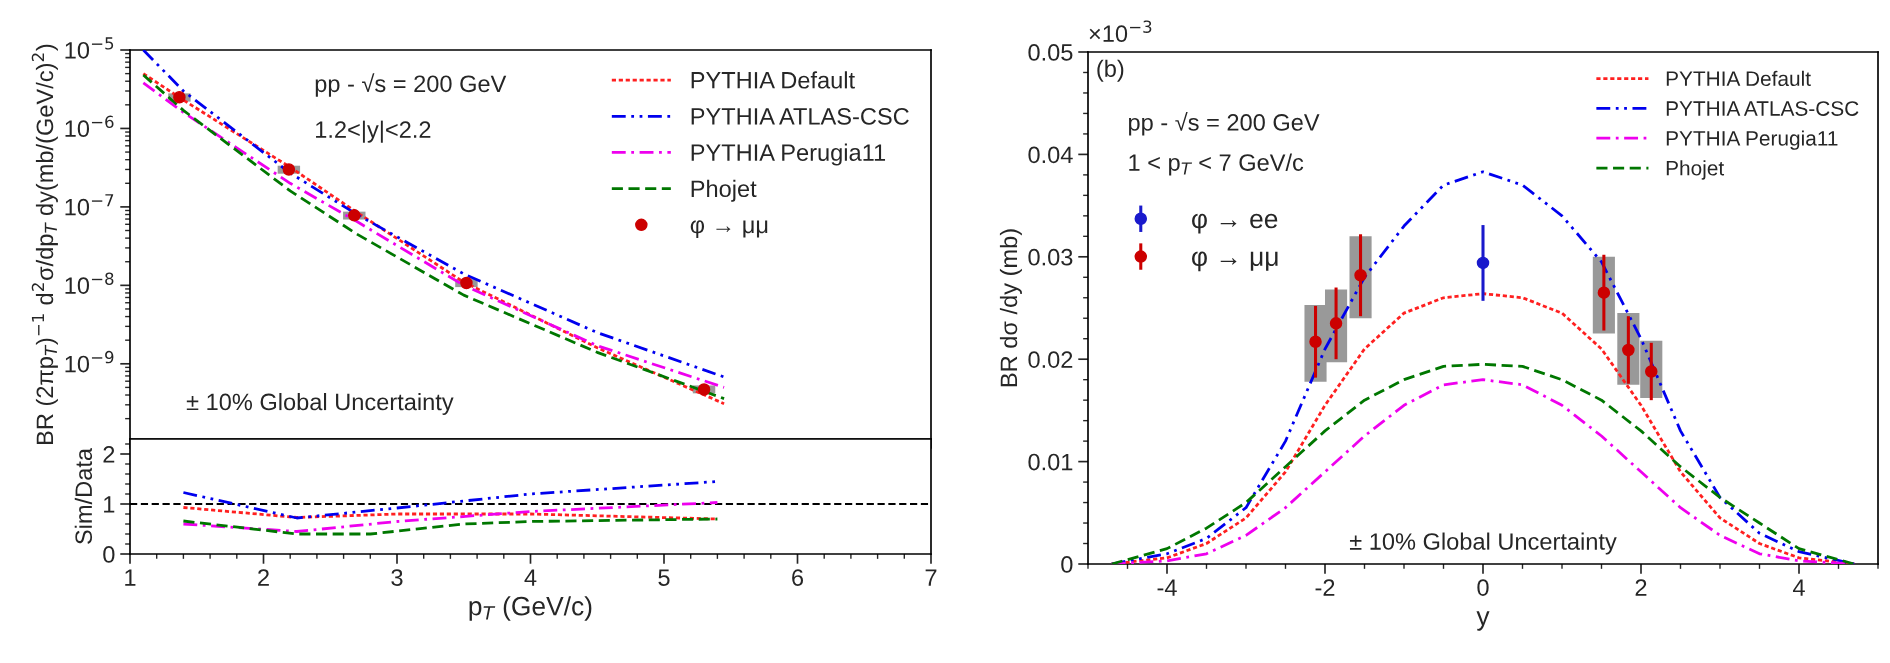 This screenshot has height=663, width=1890. I want to click on y-tick-label: 2, so click(109, 454).